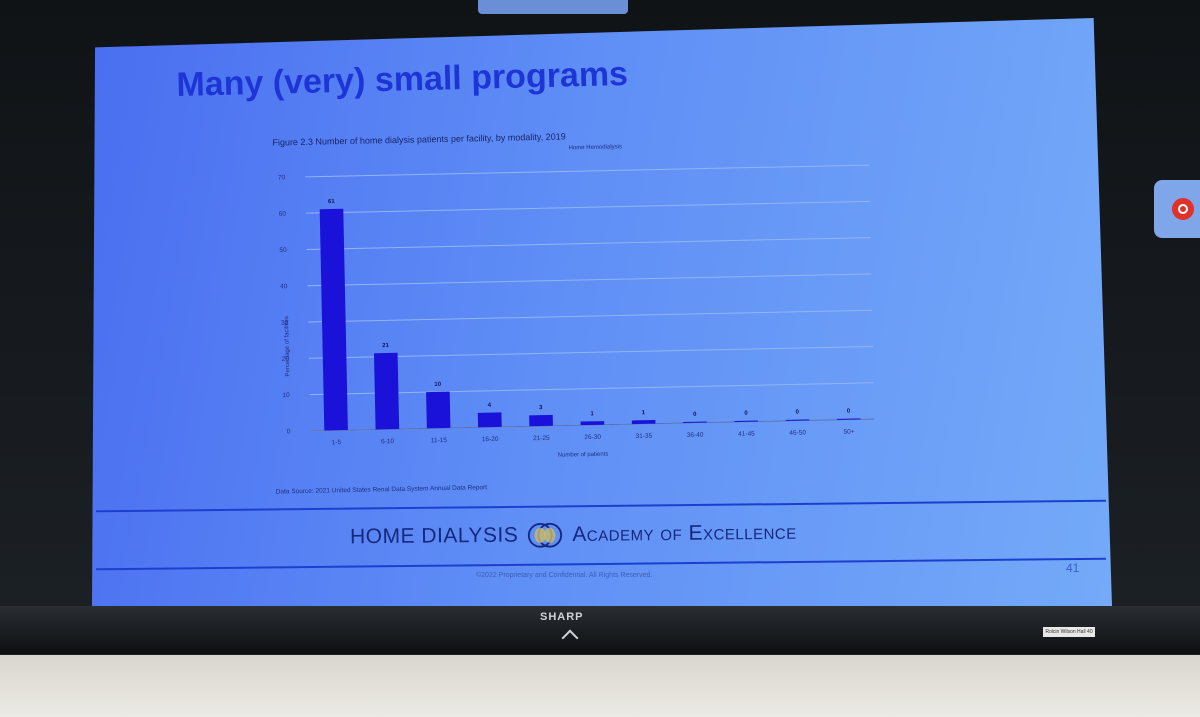  I want to click on y-tick-label: 70, so click(282, 177).